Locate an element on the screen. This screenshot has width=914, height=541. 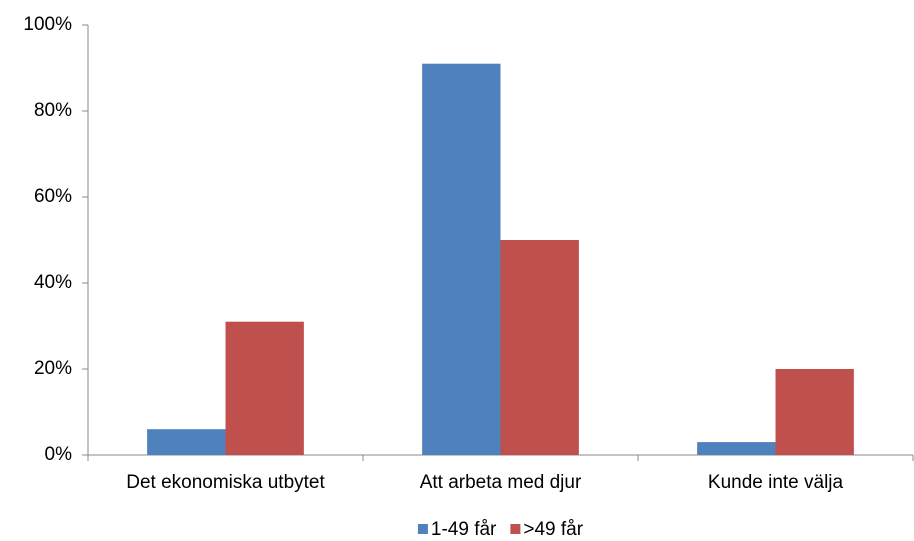
y-tick-label: 20% is located at coordinates (53, 368).